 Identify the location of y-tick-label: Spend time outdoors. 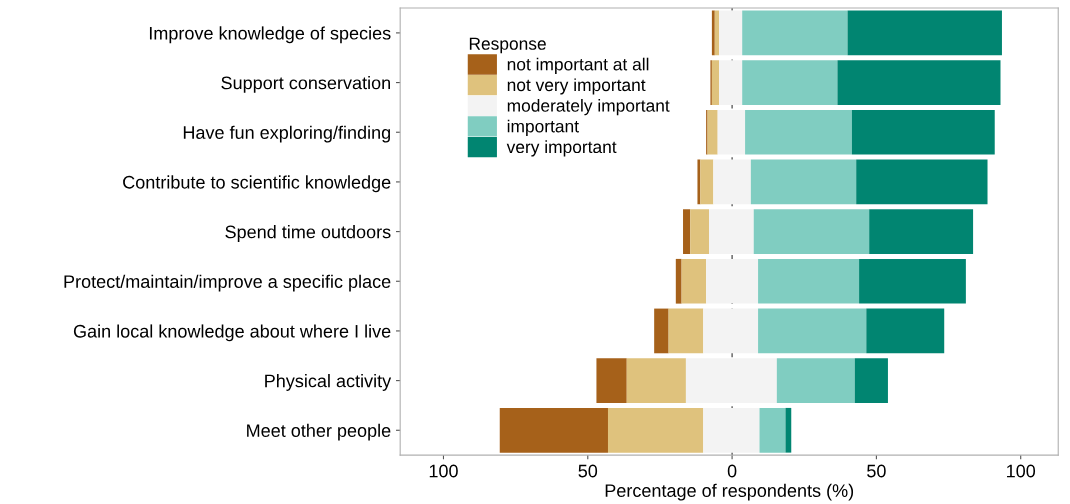
(308, 233).